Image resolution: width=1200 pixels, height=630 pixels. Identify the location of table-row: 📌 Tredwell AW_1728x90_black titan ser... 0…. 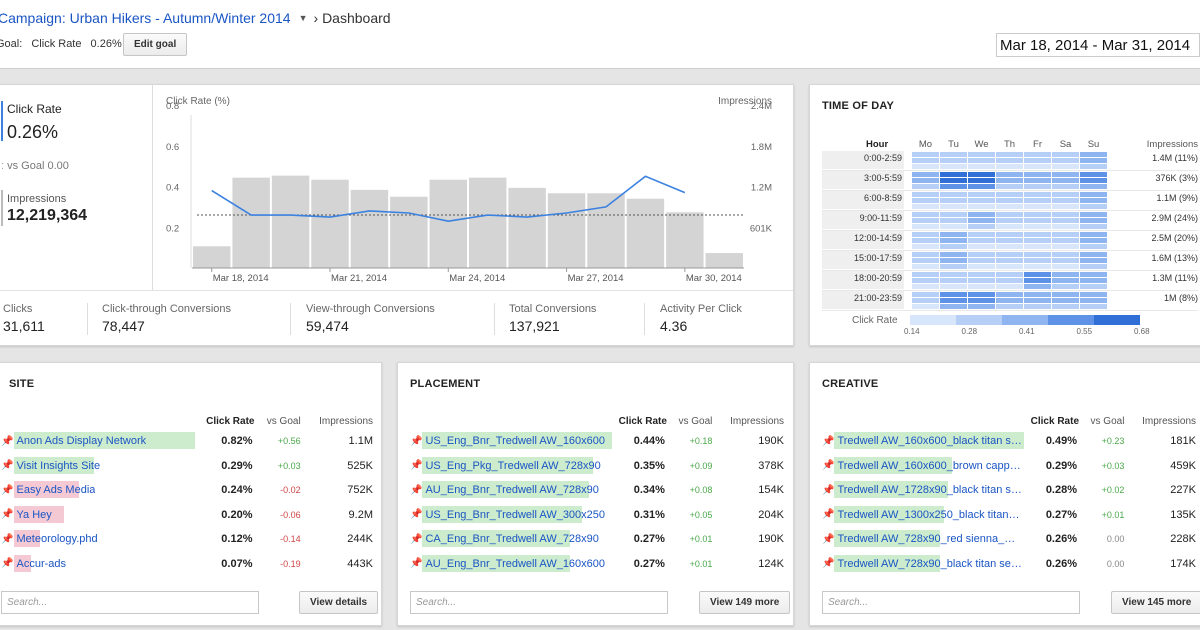
(1009, 490).